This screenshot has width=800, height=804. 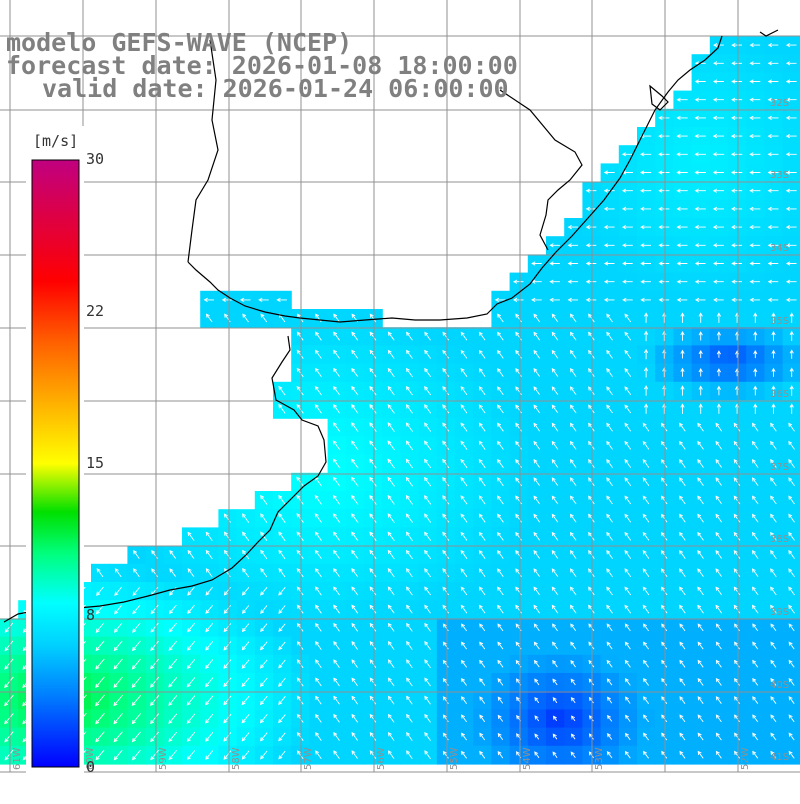 What do you see at coordinates (95, 159) in the screenshot?
I see `colorbar-tick-label: 30` at bounding box center [95, 159].